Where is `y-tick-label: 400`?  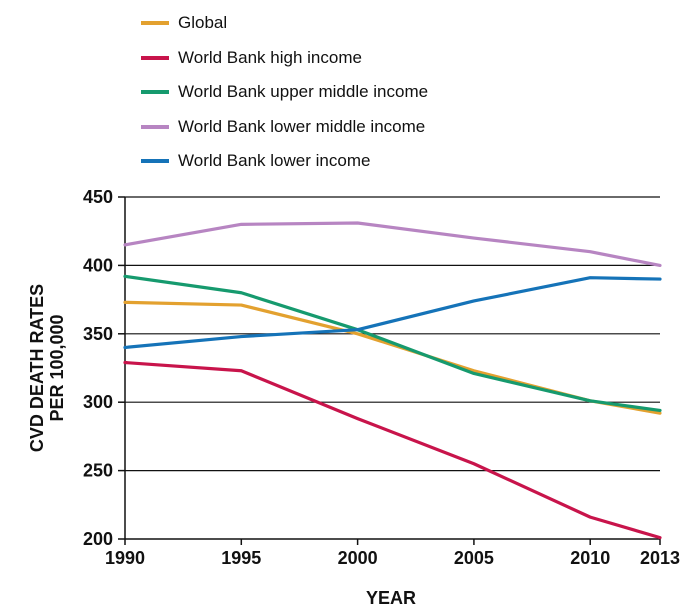 y-tick-label: 400 is located at coordinates (98, 265).